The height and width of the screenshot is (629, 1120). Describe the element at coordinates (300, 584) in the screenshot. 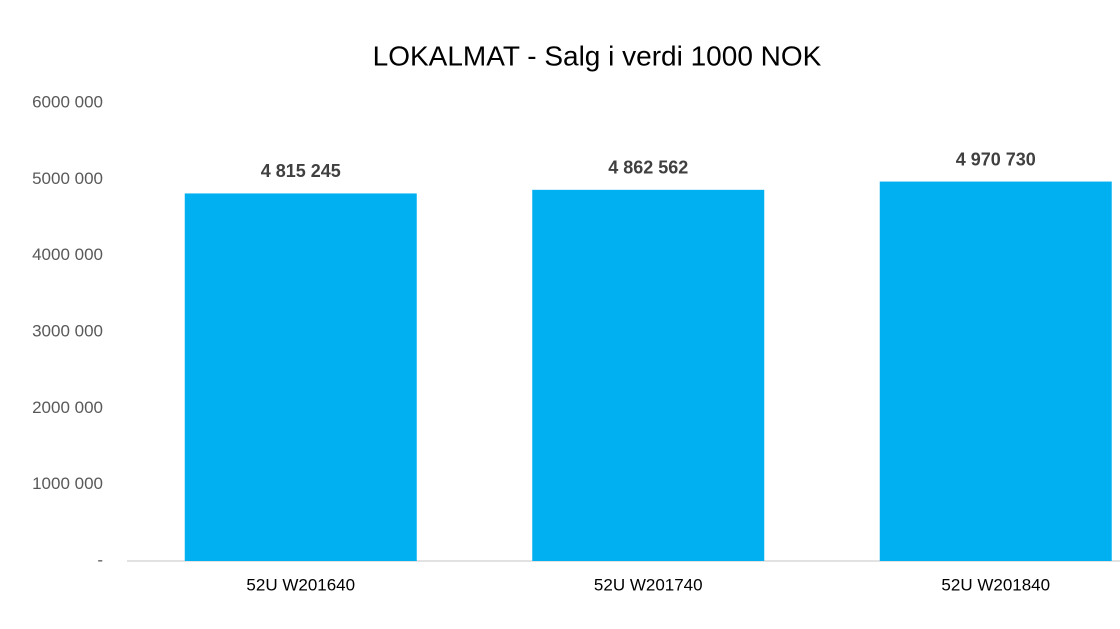

I see `x-tick-label: 52U W201640` at that location.